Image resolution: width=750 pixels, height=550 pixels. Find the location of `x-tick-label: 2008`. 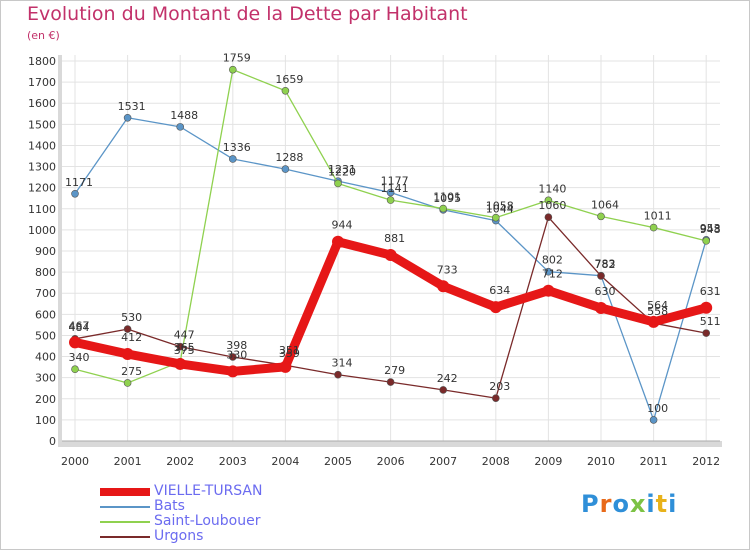

x-tick-label: 2008 is located at coordinates (496, 461).